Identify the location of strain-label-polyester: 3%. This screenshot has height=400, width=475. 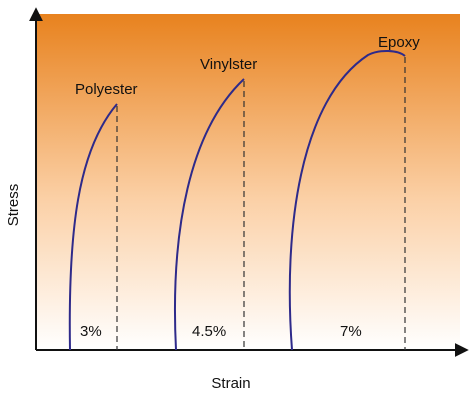
(91, 331).